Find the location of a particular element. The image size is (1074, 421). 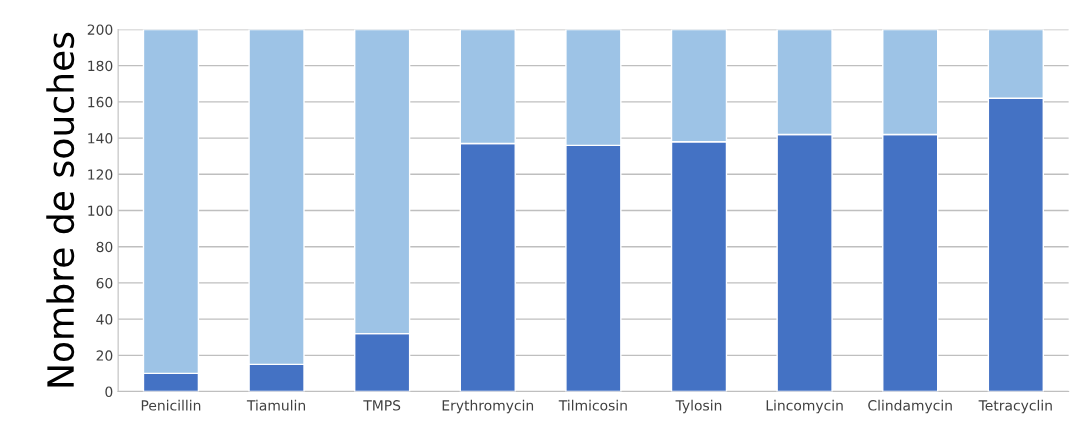

y-tick-label: 20 is located at coordinates (104, 355).